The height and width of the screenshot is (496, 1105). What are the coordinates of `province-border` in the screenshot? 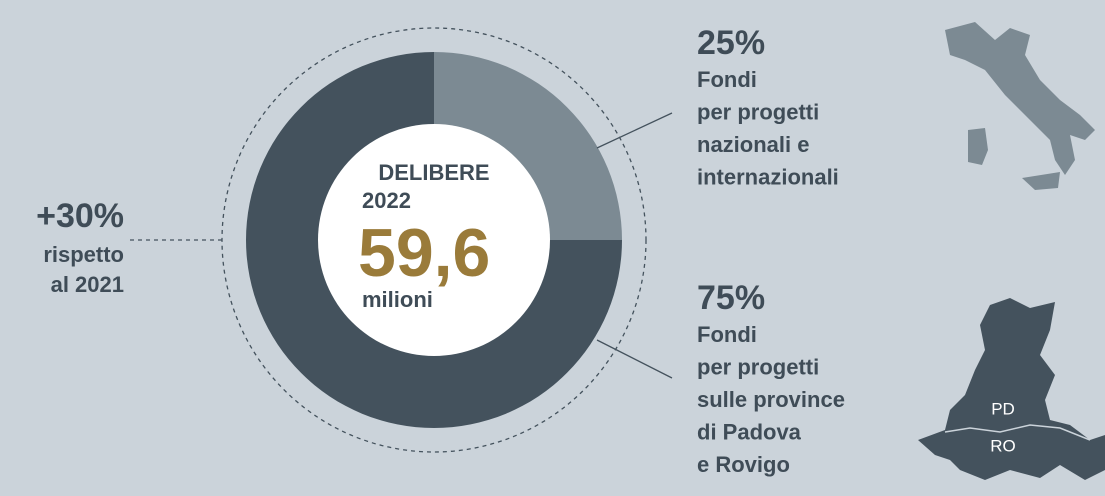 It's located at (1017, 432).